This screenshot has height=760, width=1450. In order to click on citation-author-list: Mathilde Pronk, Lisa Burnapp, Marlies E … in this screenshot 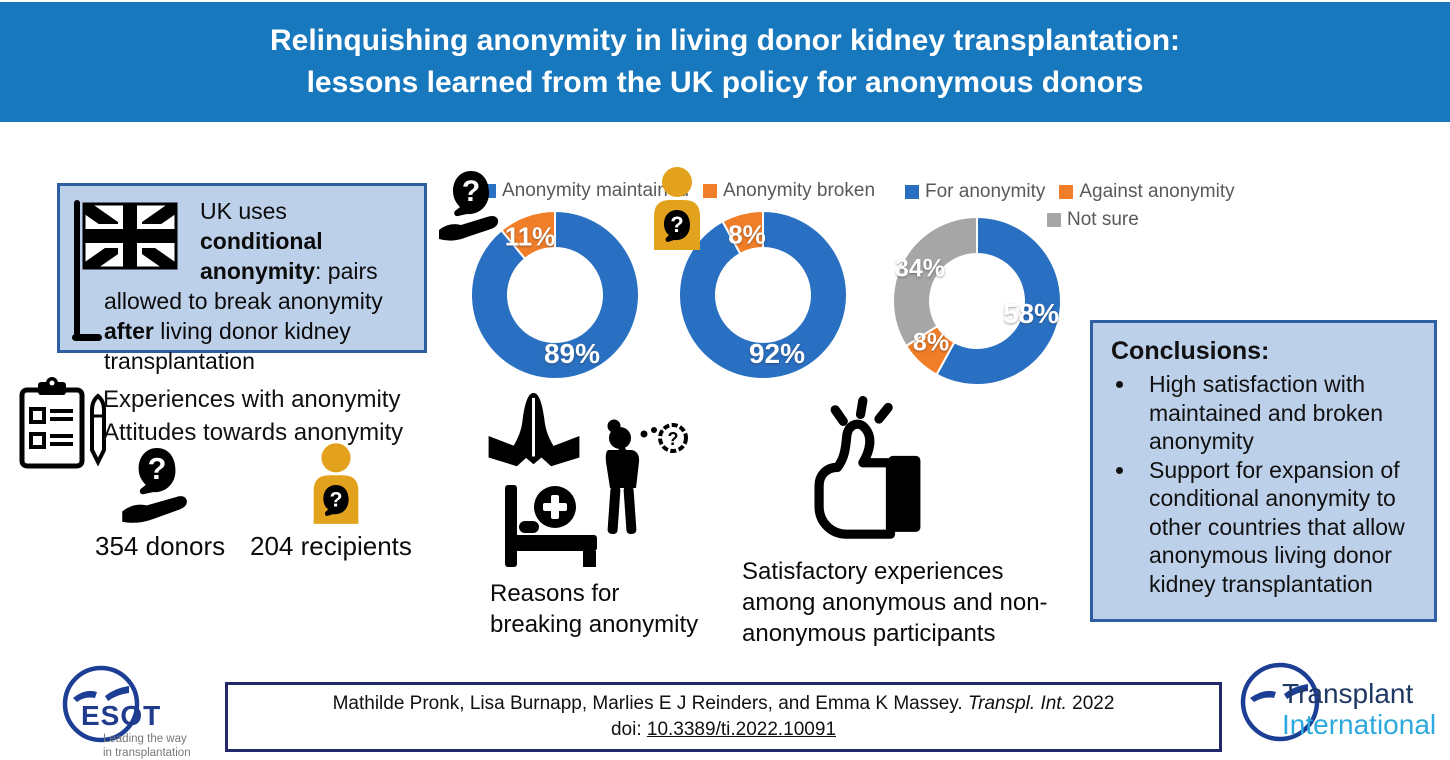, I will do `click(647, 703)`.